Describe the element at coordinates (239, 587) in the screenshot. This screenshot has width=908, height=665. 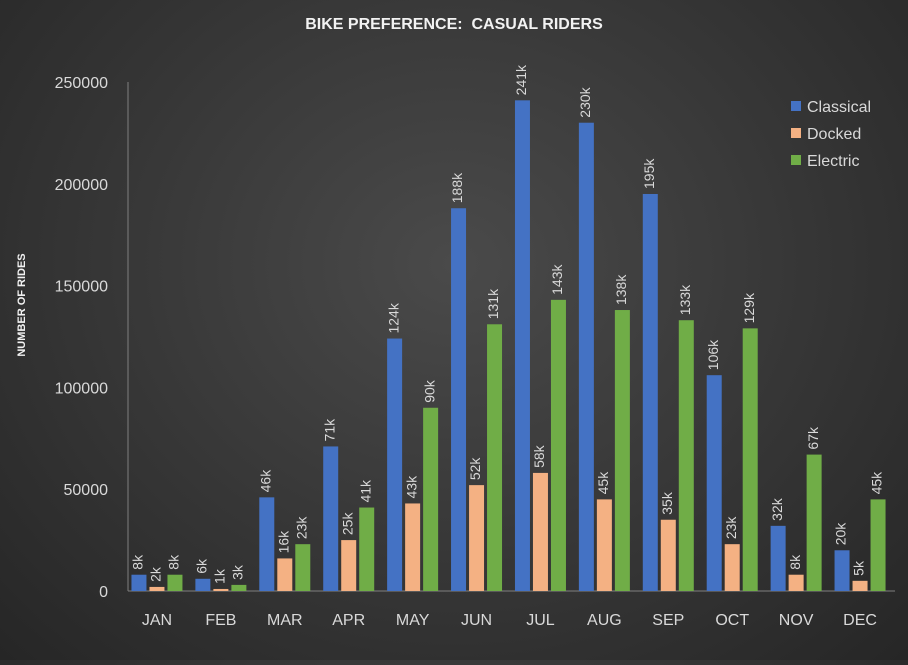
I see `bar-electric-feb` at that location.